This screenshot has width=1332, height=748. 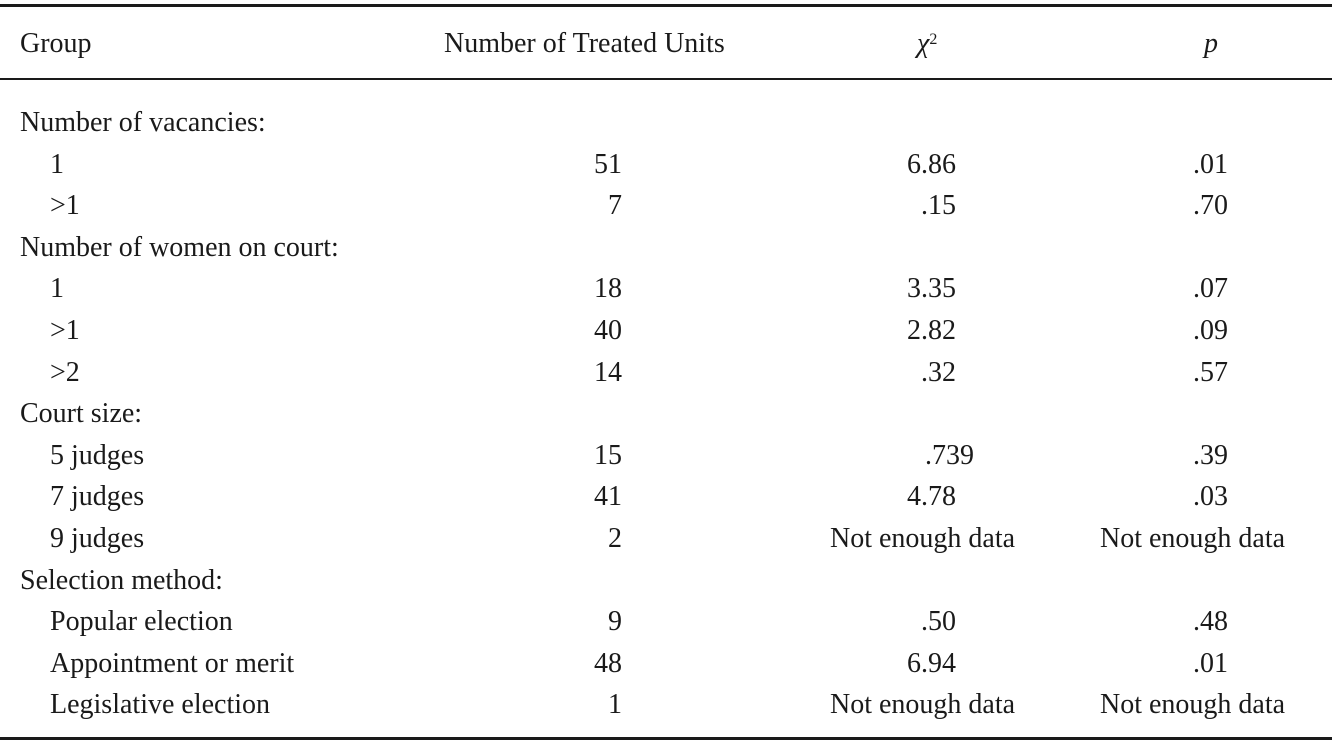 What do you see at coordinates (666, 738) in the screenshot?
I see `table-bottom-rule` at bounding box center [666, 738].